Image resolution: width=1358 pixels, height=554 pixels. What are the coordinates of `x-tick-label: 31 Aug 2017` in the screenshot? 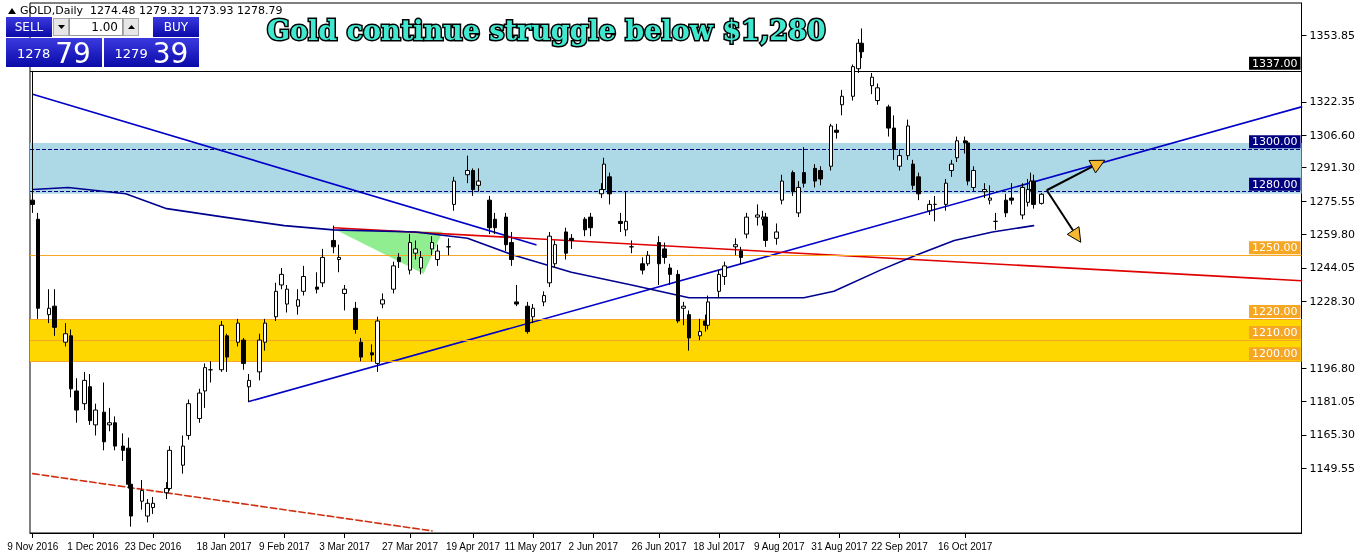 It's located at (839, 546).